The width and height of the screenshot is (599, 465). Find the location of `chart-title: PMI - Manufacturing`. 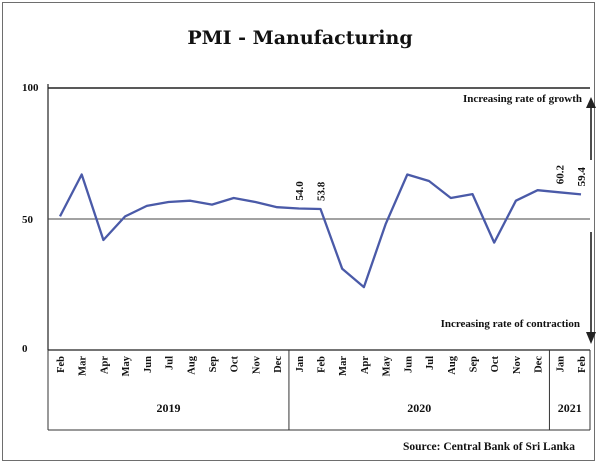

chart-title: PMI - Manufacturing is located at coordinates (299, 38).